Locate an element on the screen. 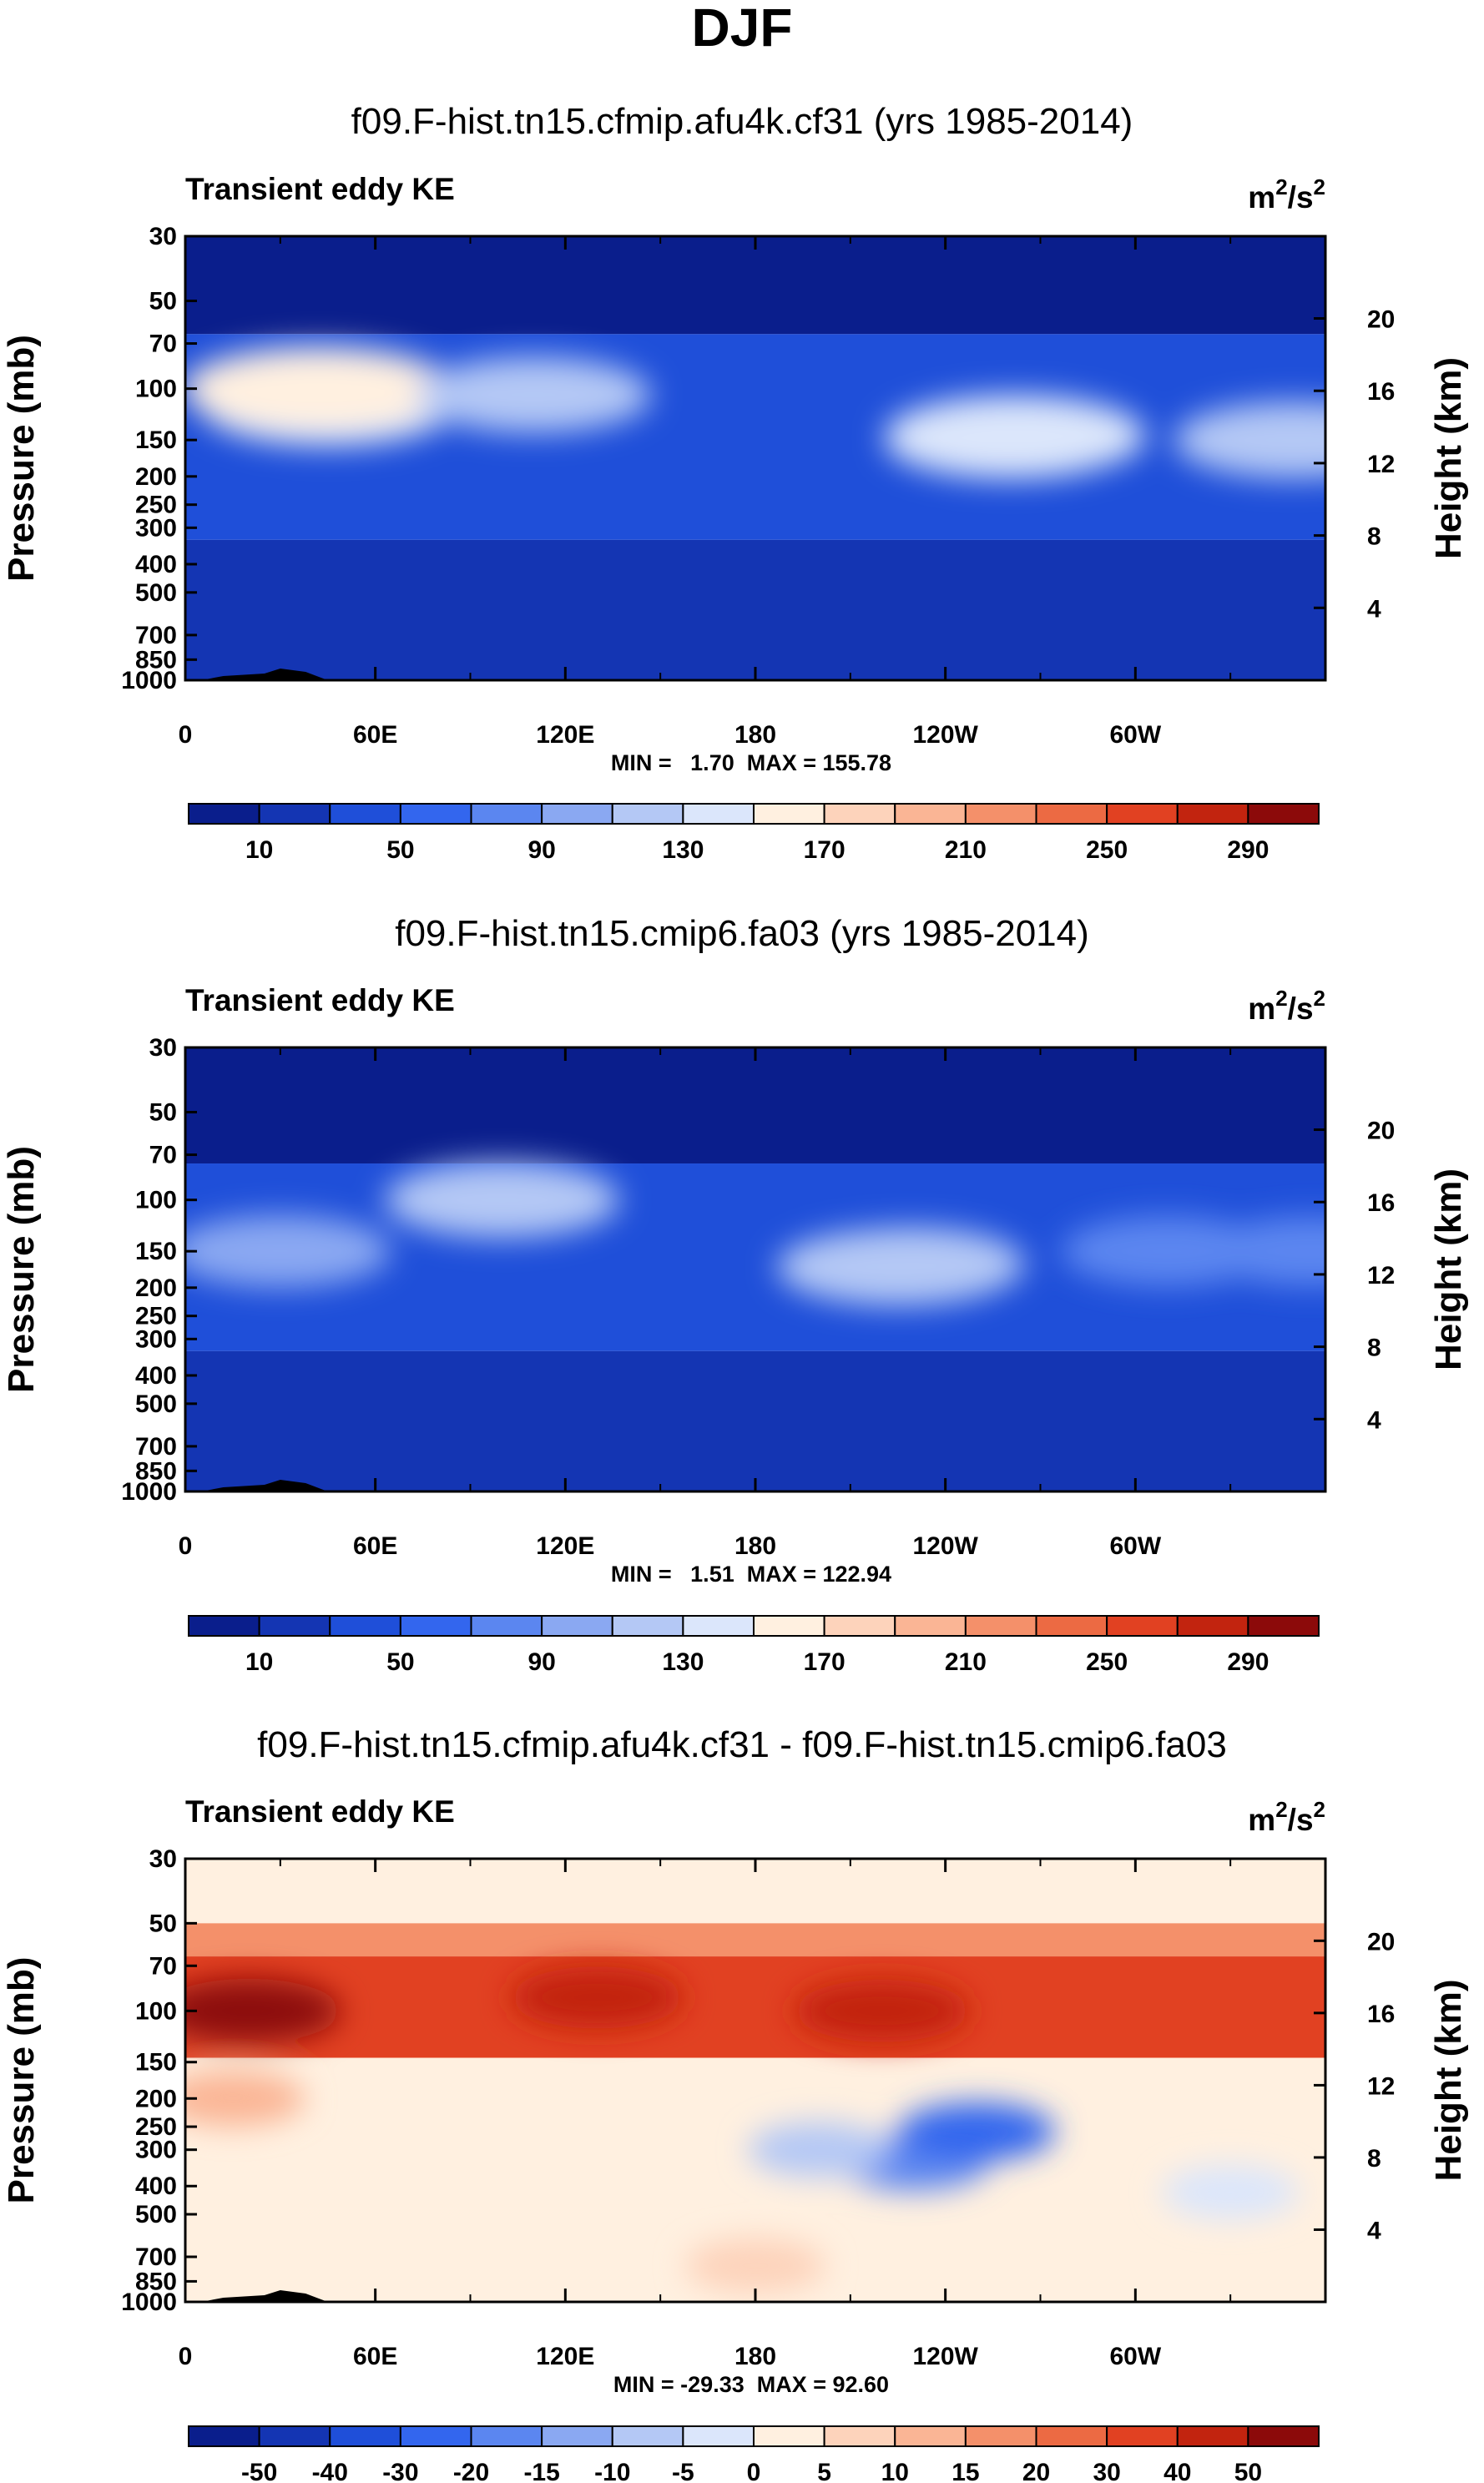 The height and width of the screenshot is (2483, 1484). figure-title: DJF is located at coordinates (742, 29).